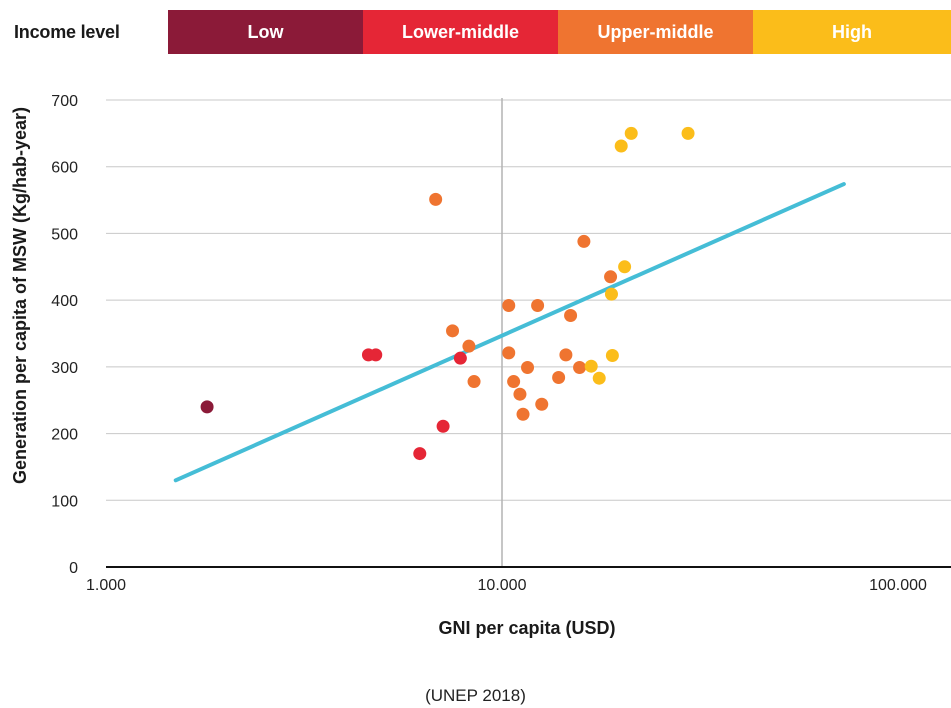 This screenshot has width=951, height=708. I want to click on ytick-label-200: 200, so click(64, 435).